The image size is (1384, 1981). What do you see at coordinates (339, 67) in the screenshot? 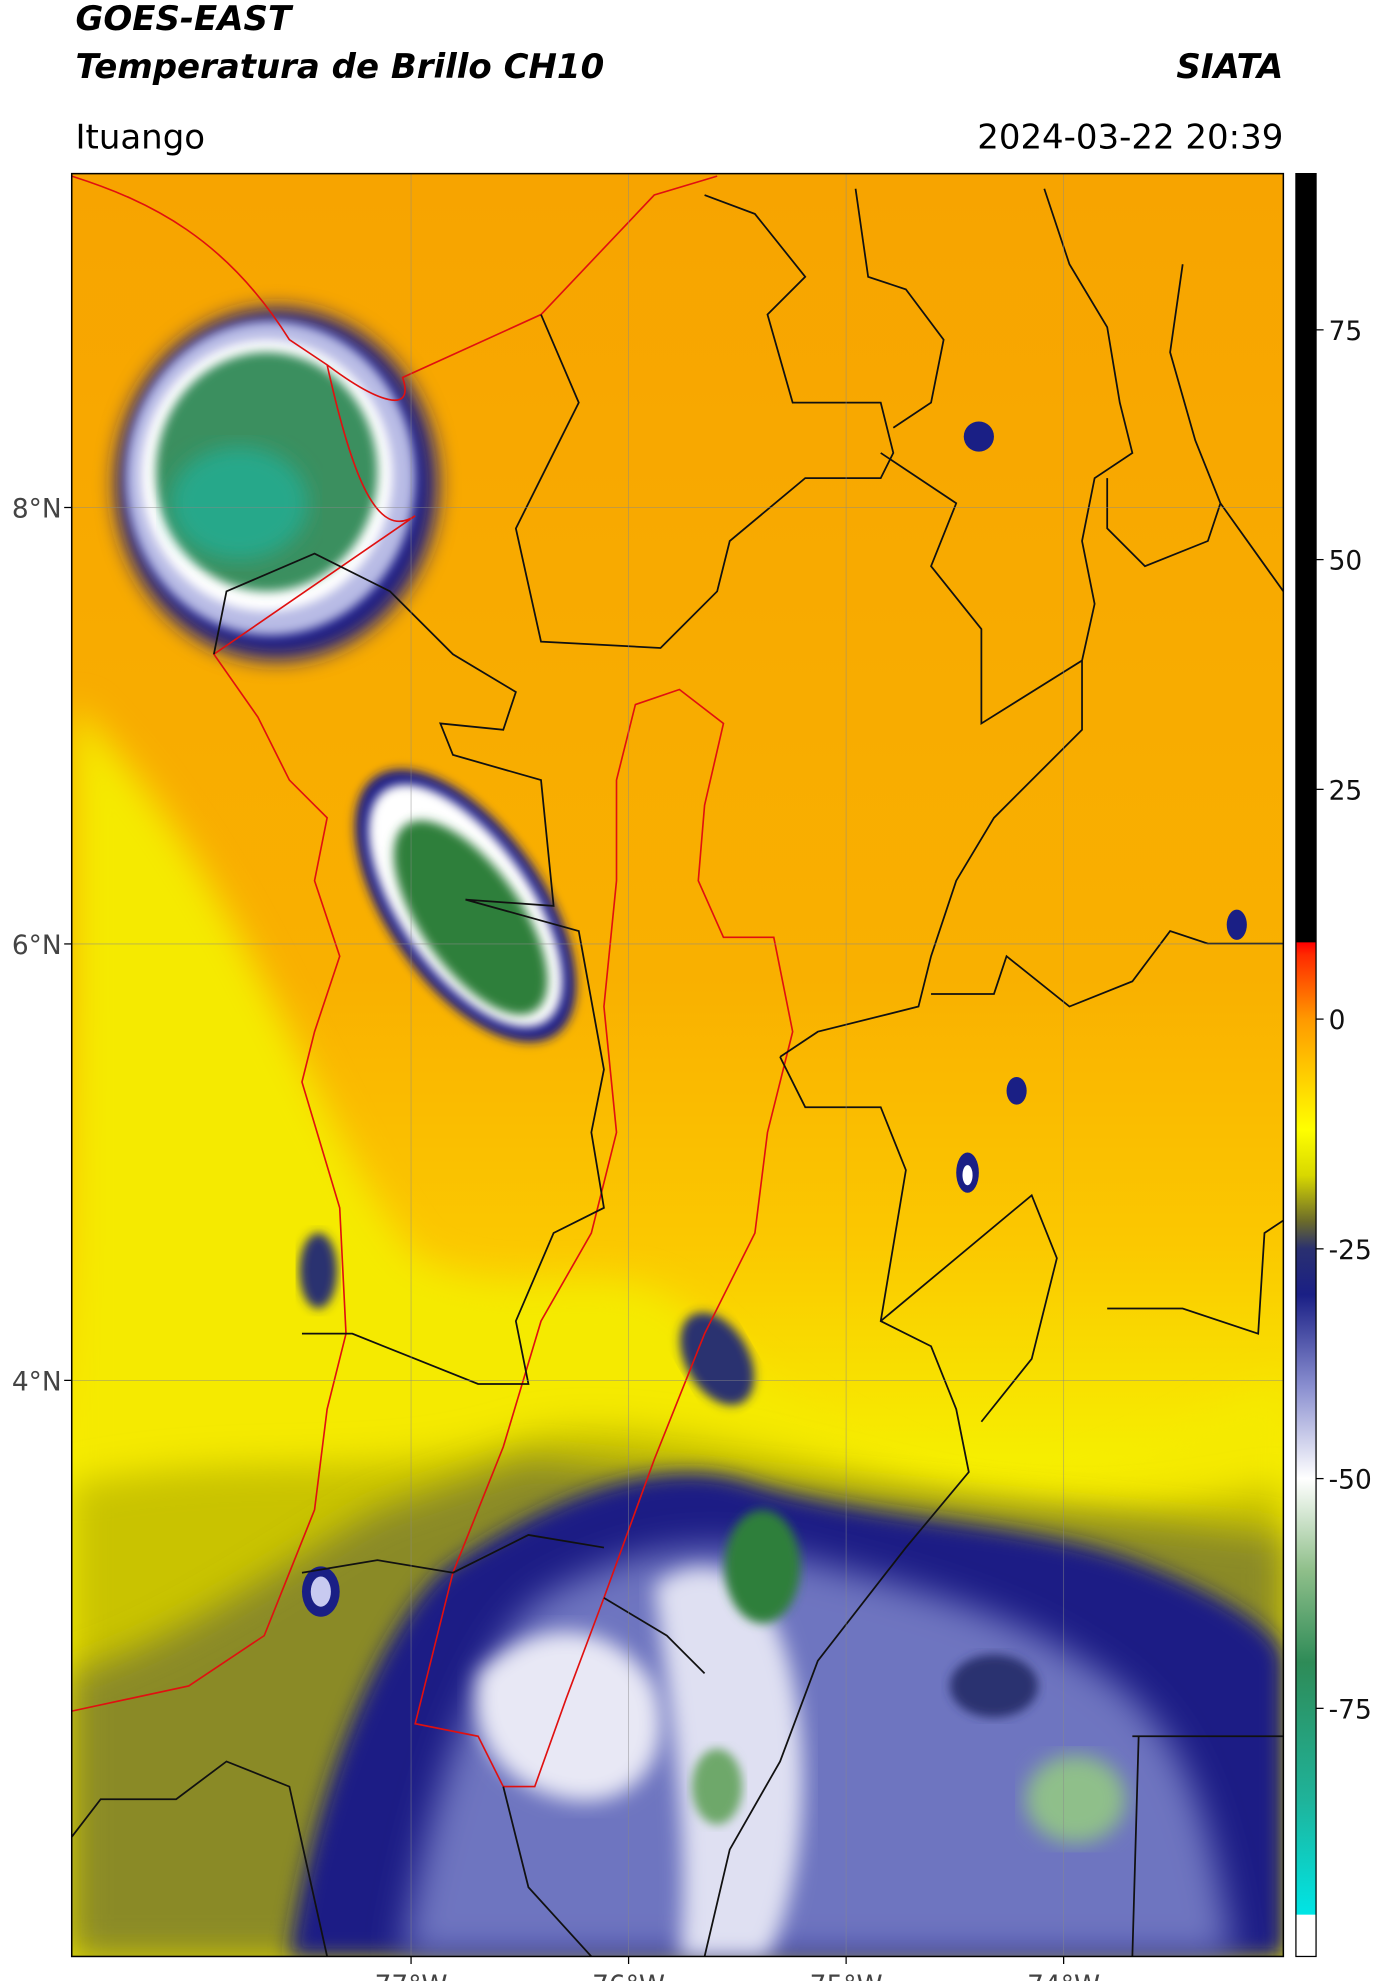
I see `subtitle: Temperatura de Brillo CH10` at bounding box center [339, 67].